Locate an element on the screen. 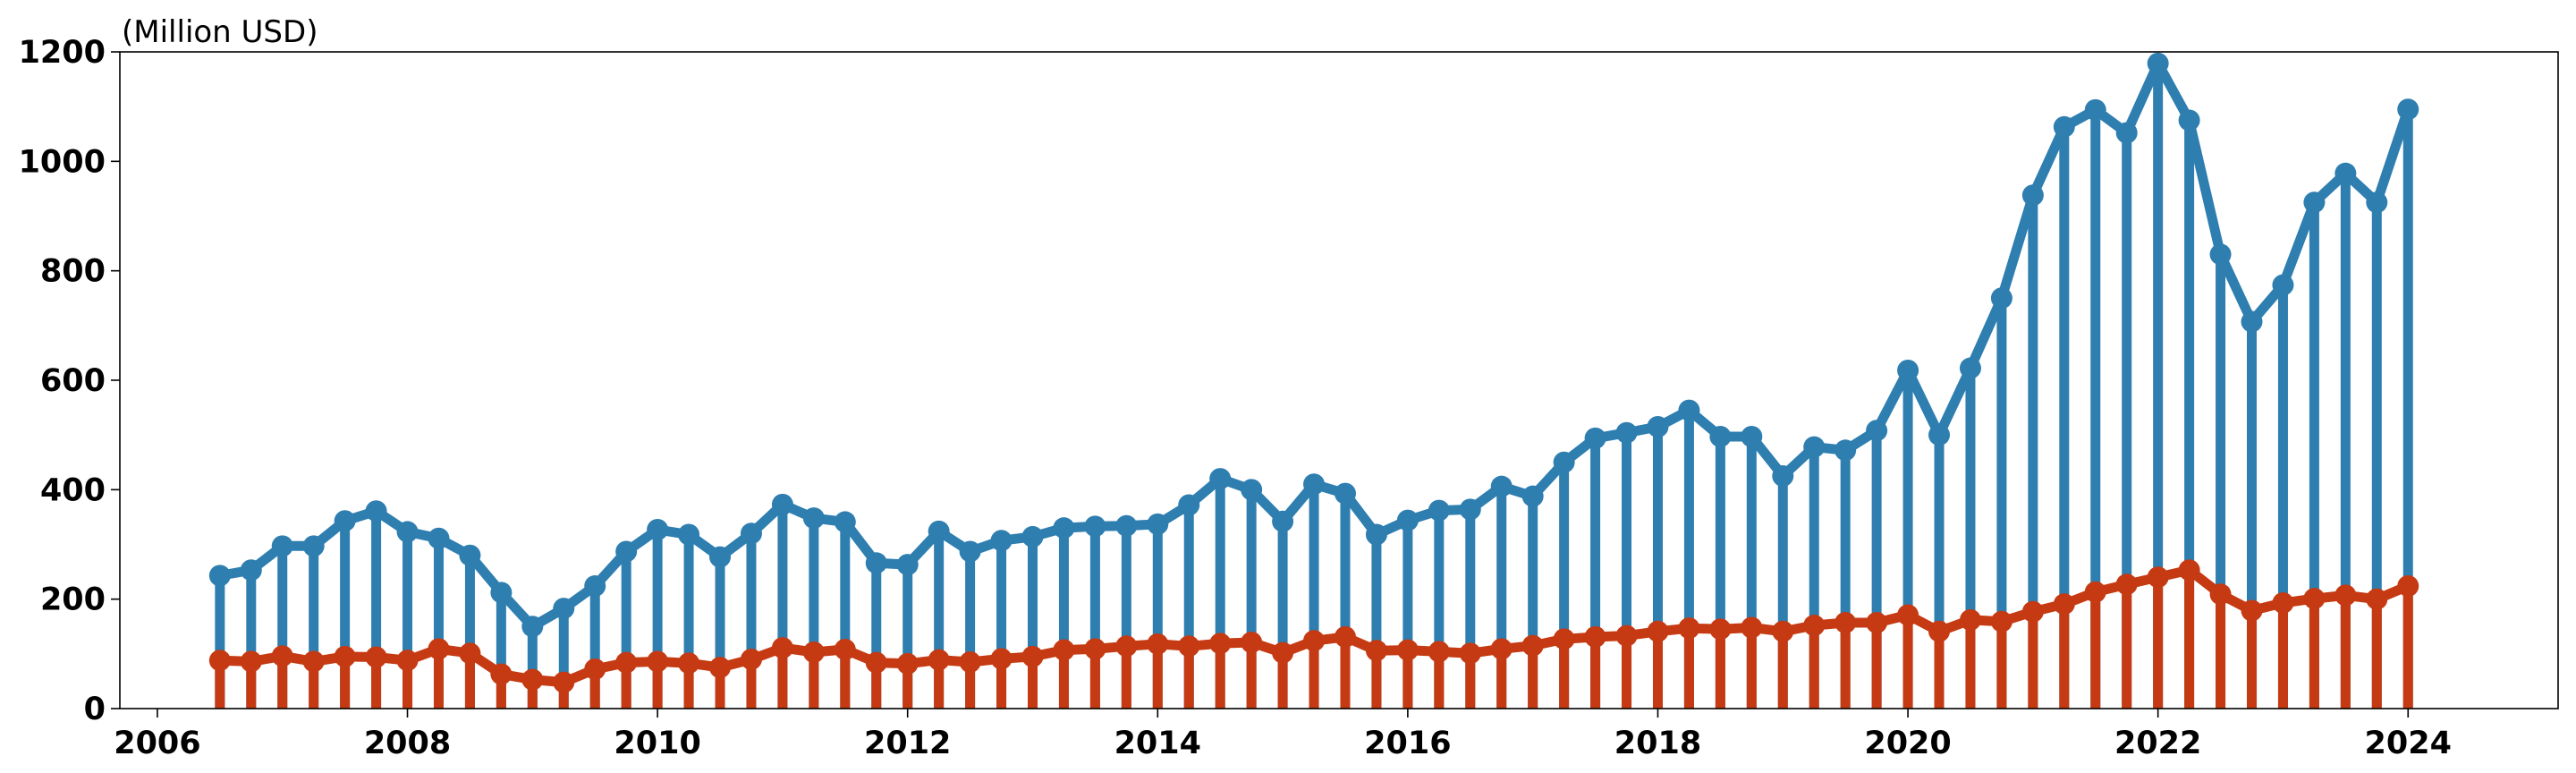 The height and width of the screenshot is (773, 2576). unit-label: (Million USD) is located at coordinates (220, 32).